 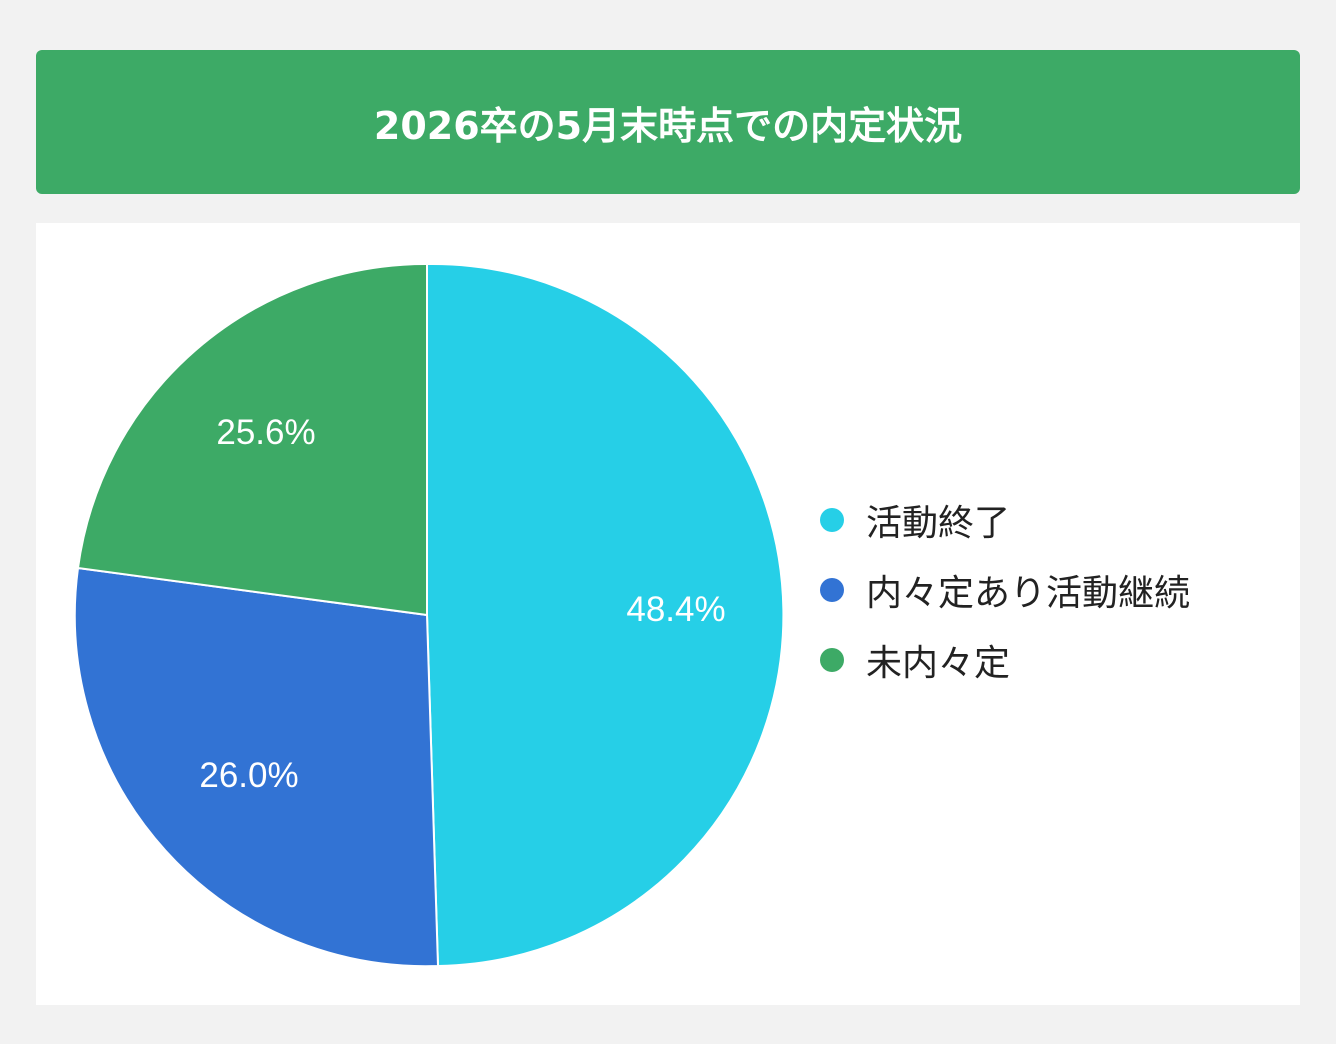 What do you see at coordinates (938, 523) in the screenshot?
I see `legend-label: 活動終了` at bounding box center [938, 523].